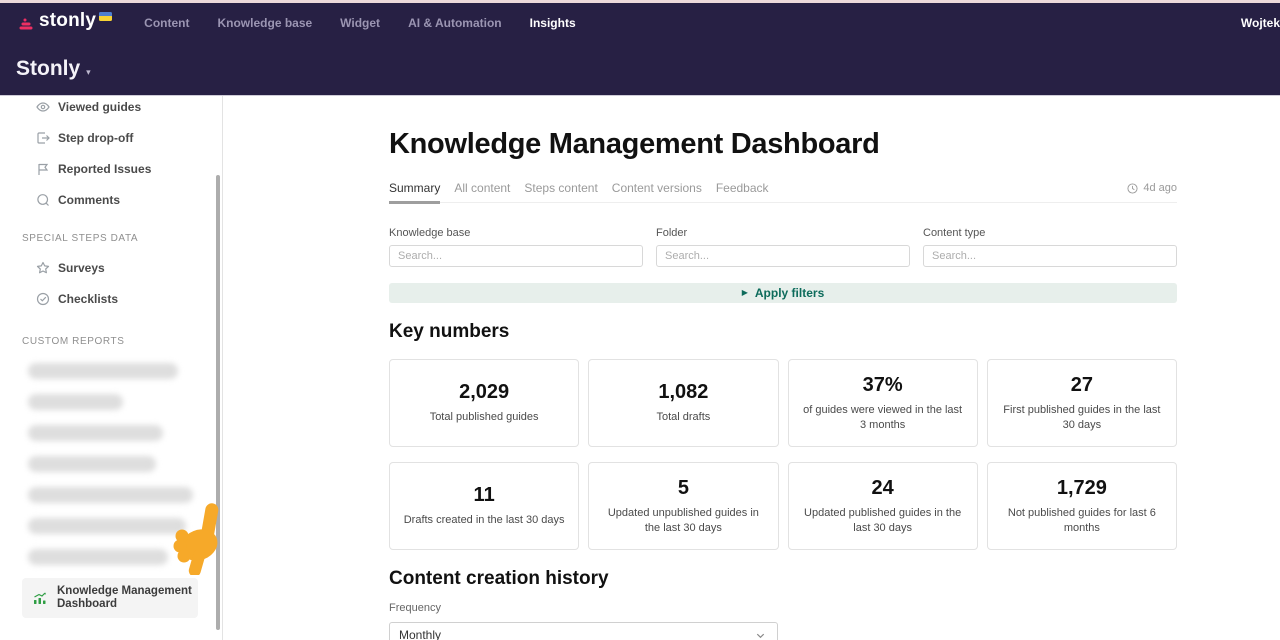 The height and width of the screenshot is (640, 1280). I want to click on stonly-wordmark: stonly, so click(68, 20).